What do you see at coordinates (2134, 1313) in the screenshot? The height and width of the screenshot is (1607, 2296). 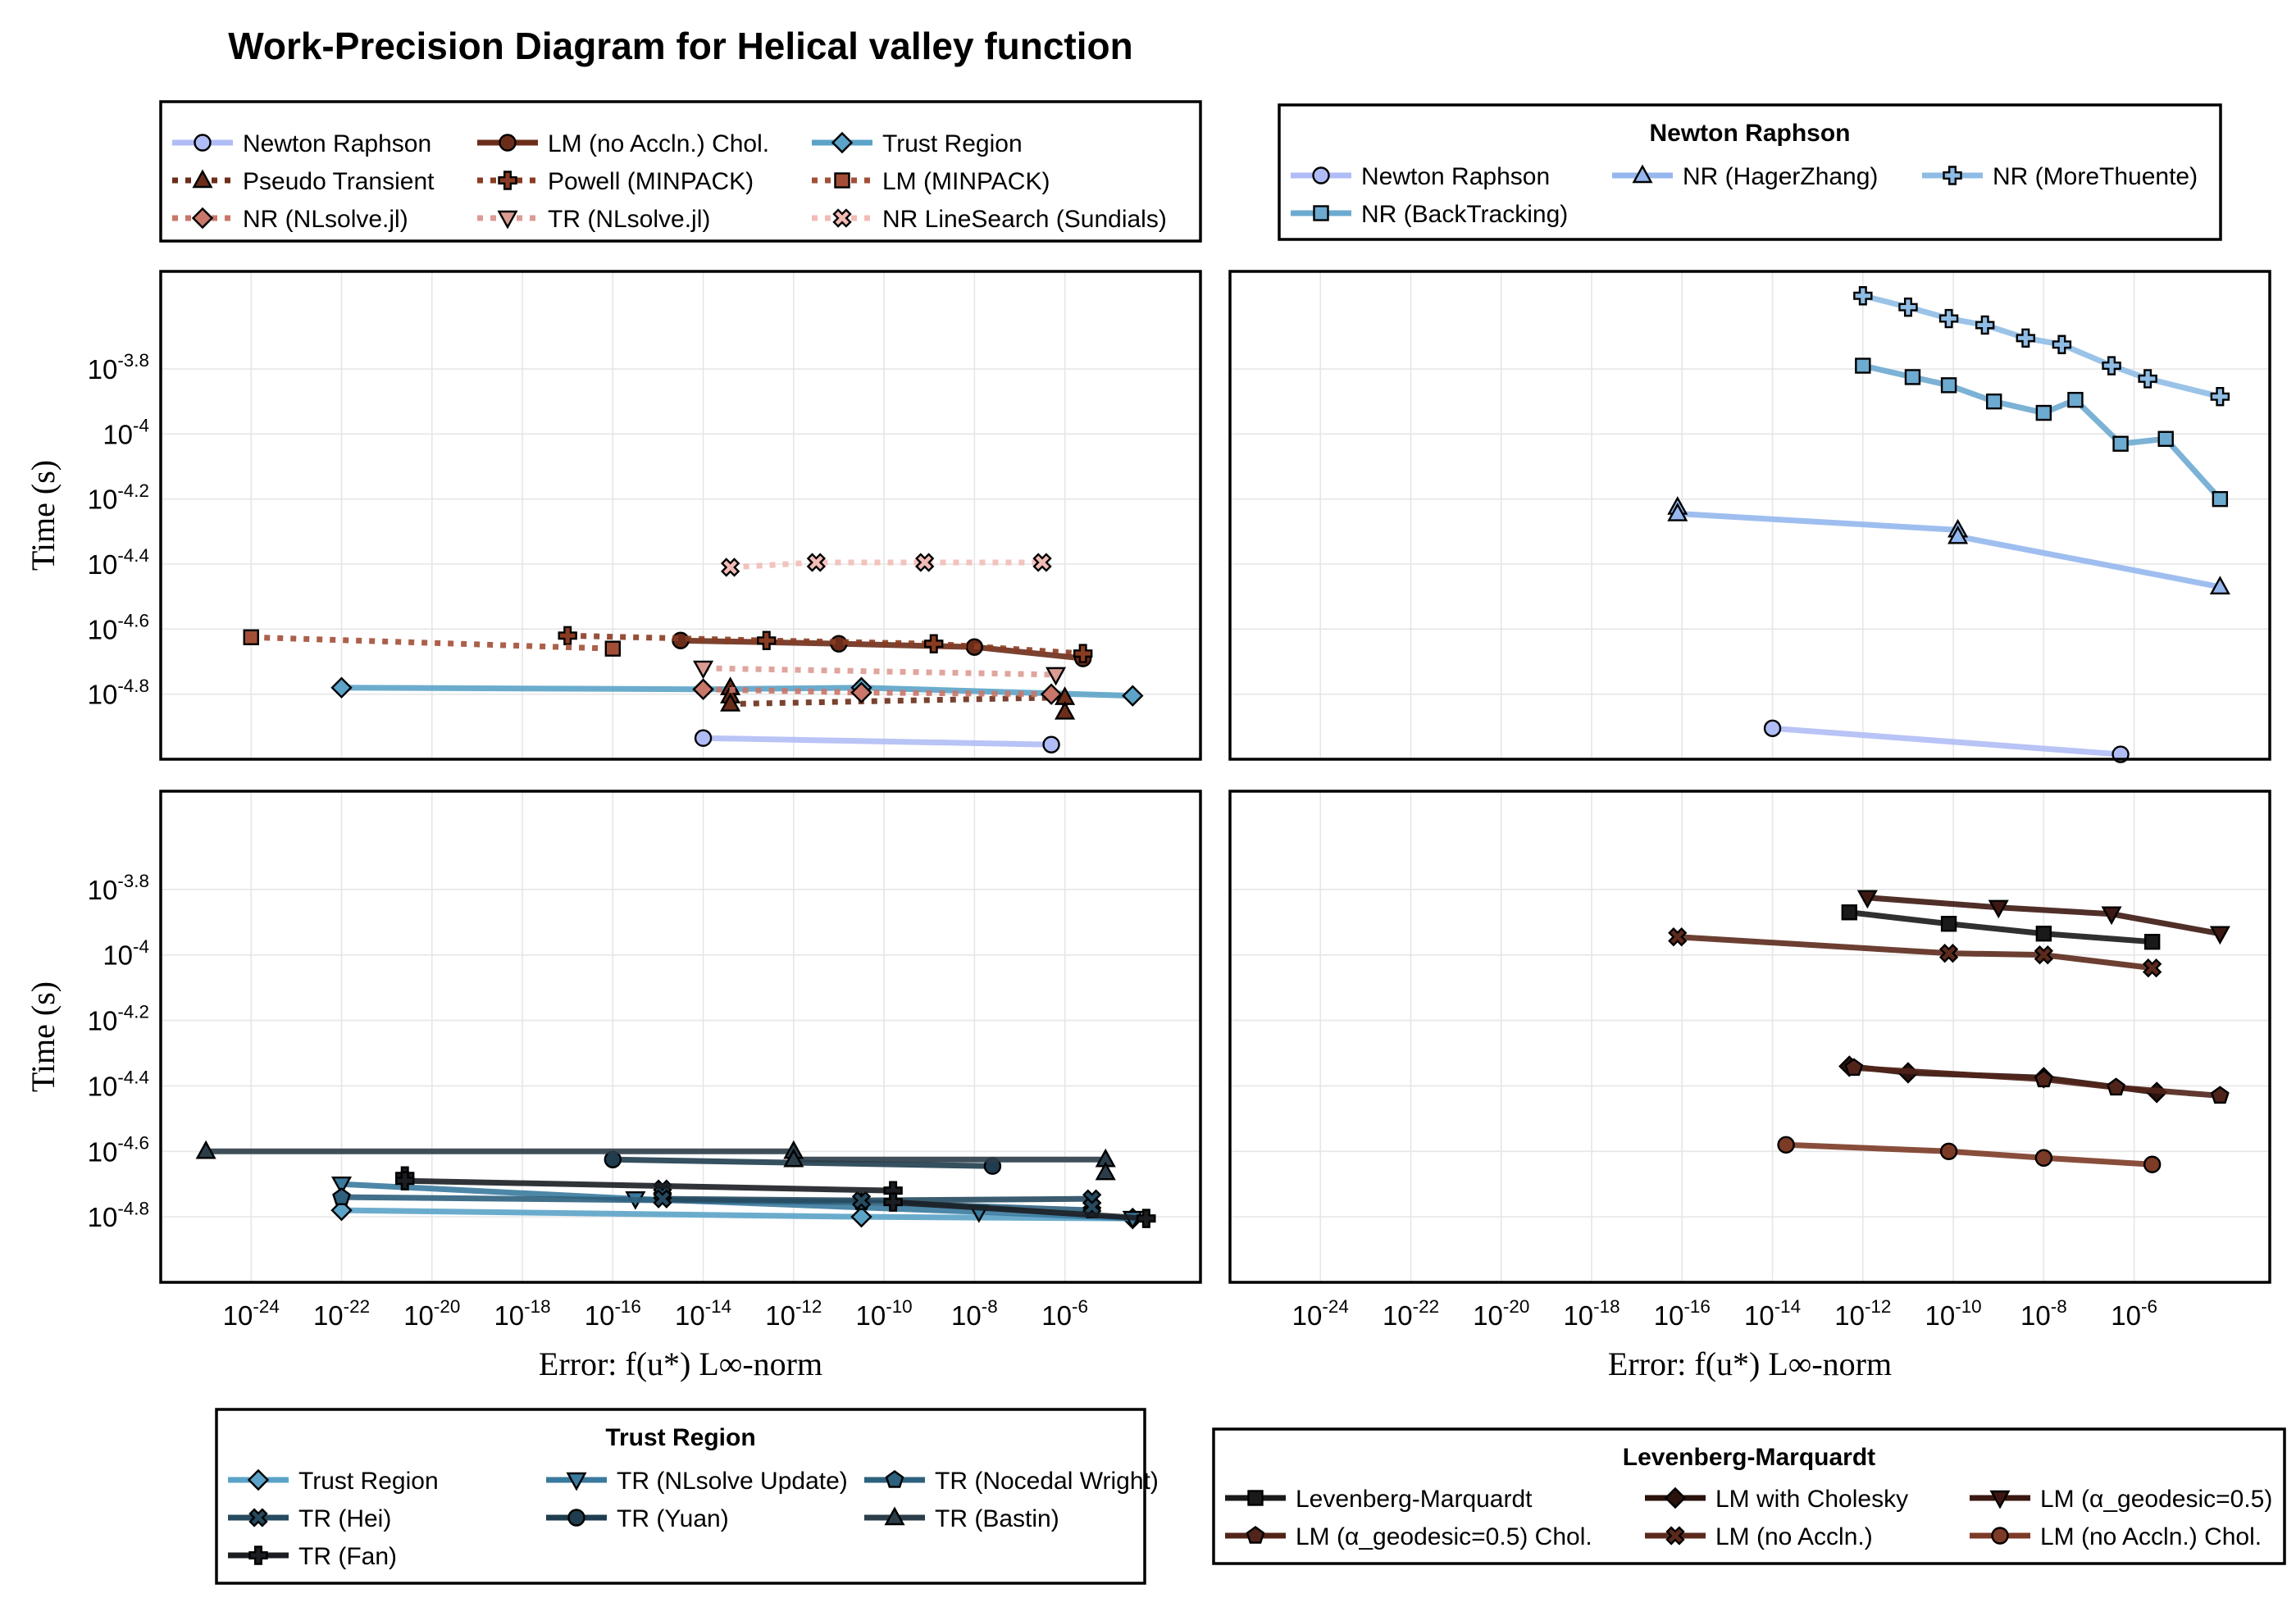 I see `x-tick-label: 10-6` at bounding box center [2134, 1313].